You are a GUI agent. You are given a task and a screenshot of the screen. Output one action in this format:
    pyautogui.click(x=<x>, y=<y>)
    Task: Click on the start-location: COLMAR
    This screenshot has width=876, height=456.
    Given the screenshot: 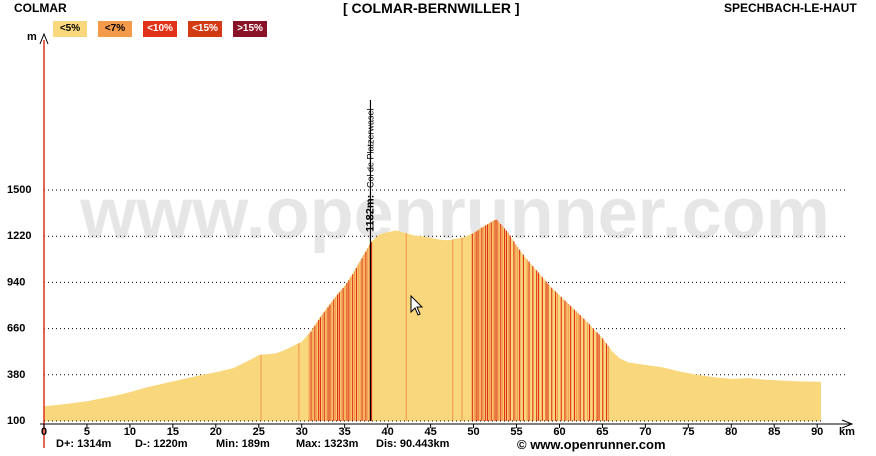 What is the action you would take?
    pyautogui.click(x=40, y=8)
    